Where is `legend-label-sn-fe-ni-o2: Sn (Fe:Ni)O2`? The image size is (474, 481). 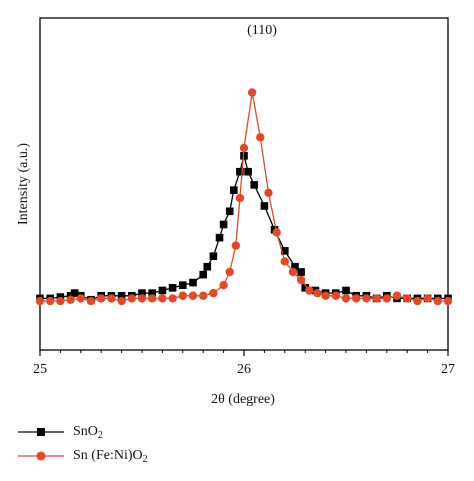 legend-label-sn-fe-ni-o2: Sn (Fe:Ni)O2 is located at coordinates (110, 456).